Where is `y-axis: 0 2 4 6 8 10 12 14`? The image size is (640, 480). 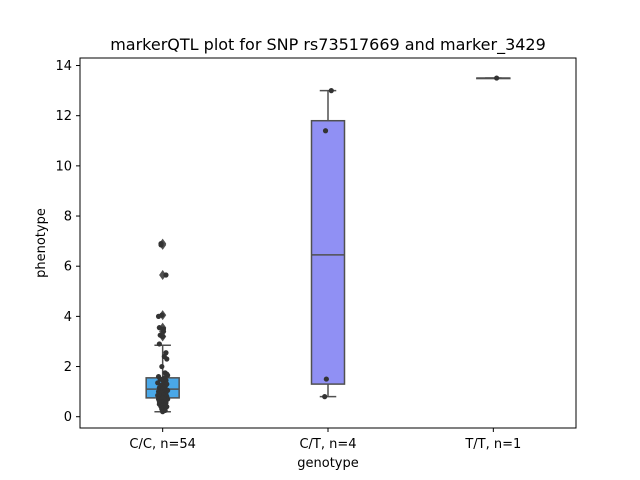
y-axis: 0 2 4 6 8 10 12 14 is located at coordinates (67, 242).